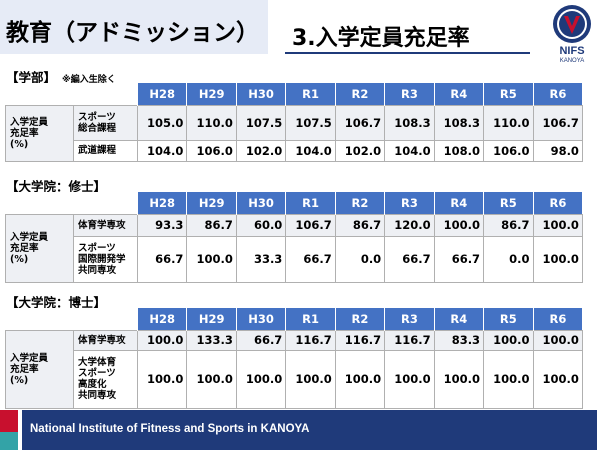 This screenshot has height=450, width=597. I want to click on column-header: R6, so click(557, 319).